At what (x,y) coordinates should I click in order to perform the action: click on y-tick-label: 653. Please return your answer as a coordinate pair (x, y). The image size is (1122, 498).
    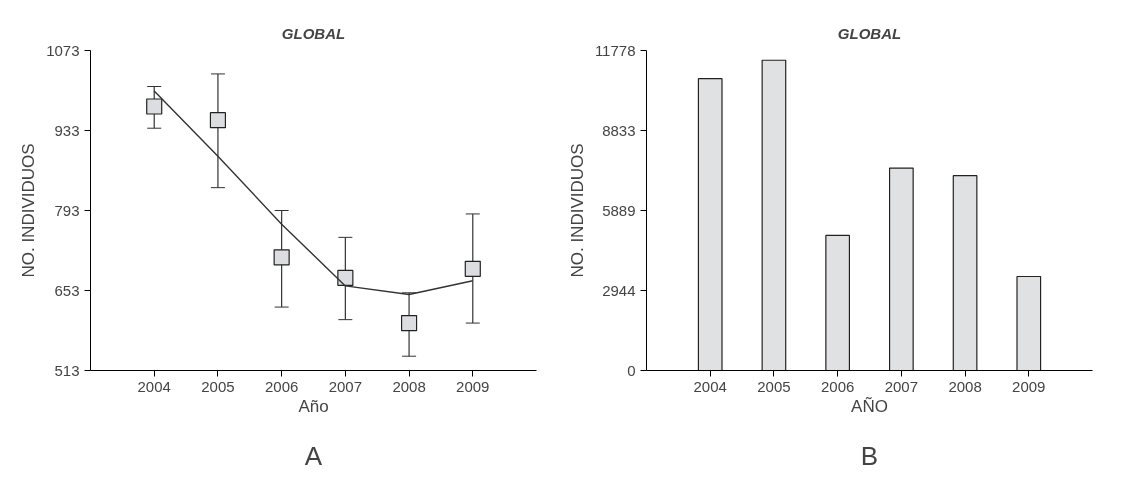
    Looking at the image, I should click on (67, 290).